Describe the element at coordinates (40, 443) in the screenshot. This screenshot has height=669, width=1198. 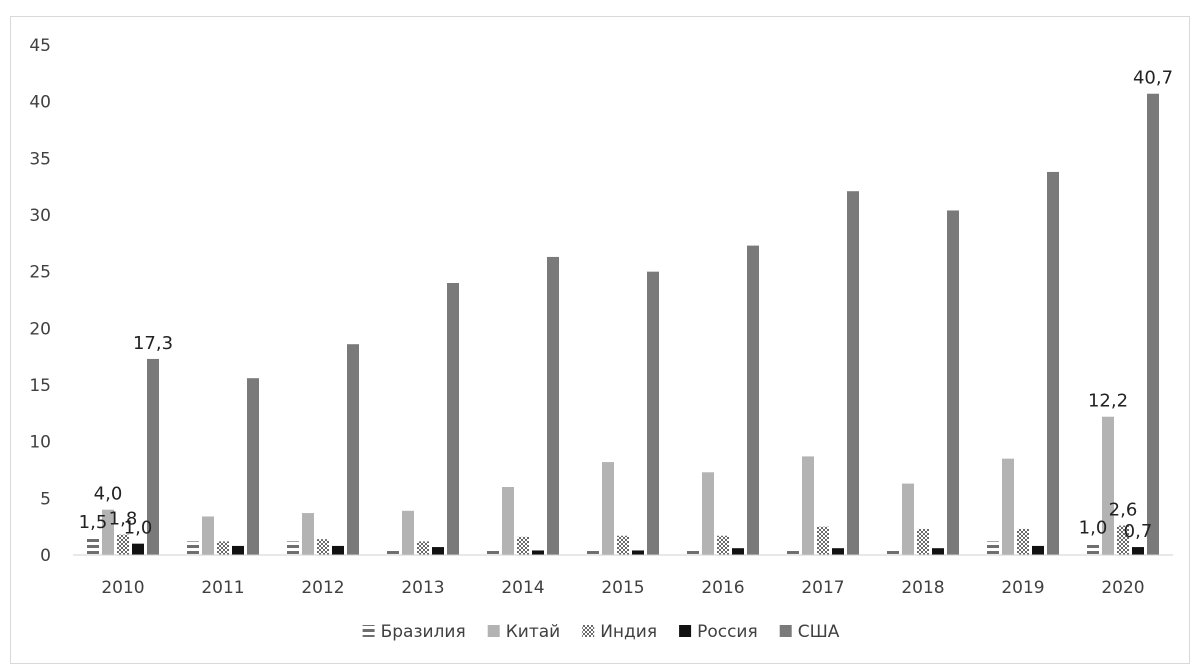
I see `y-tick-label: 10` at that location.